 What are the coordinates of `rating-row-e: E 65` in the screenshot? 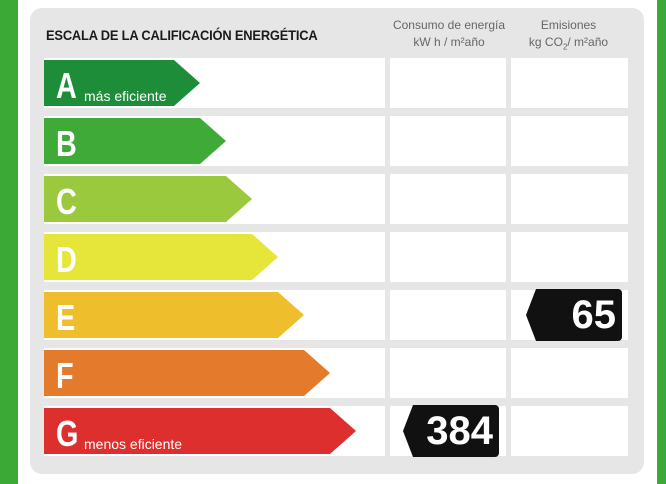 It's located at (337, 315).